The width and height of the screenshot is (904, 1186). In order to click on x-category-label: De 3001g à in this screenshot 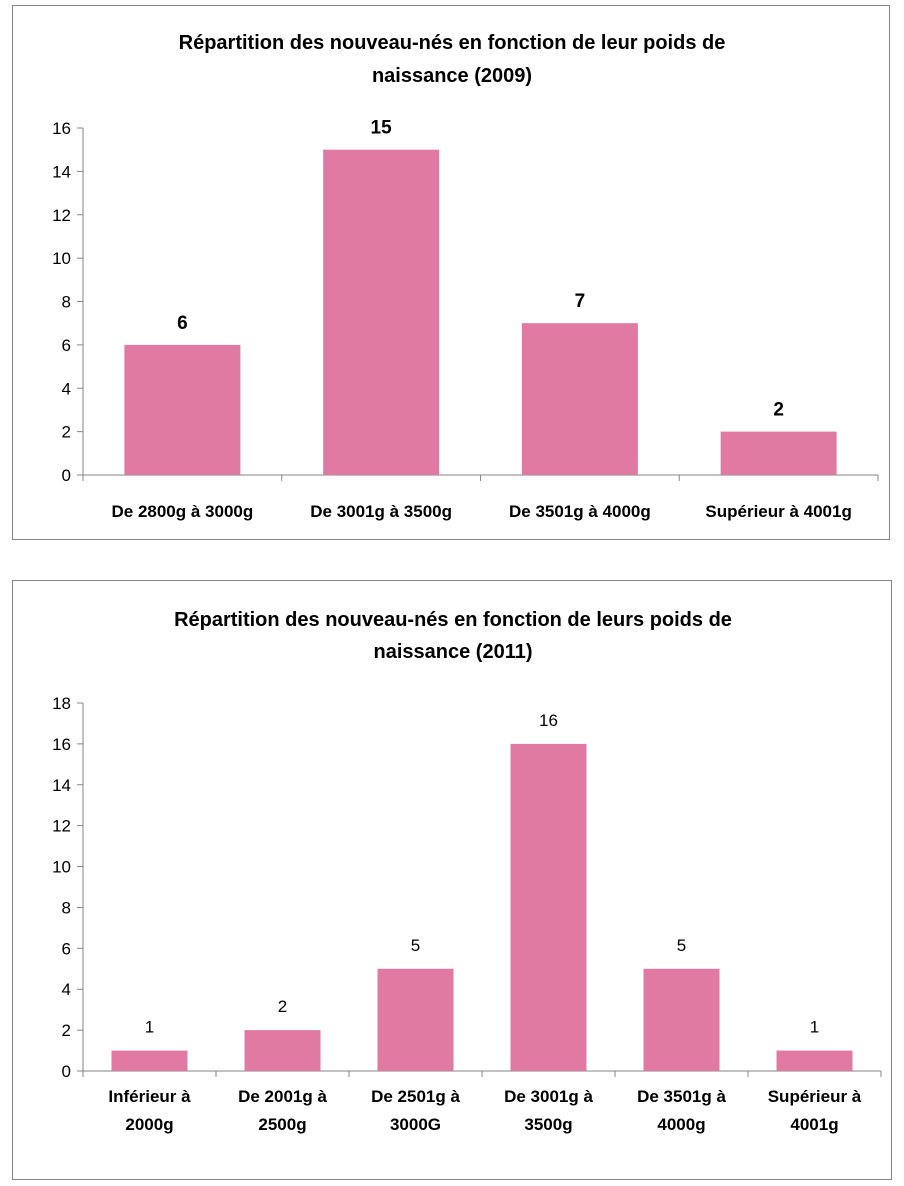, I will do `click(548, 1096)`.